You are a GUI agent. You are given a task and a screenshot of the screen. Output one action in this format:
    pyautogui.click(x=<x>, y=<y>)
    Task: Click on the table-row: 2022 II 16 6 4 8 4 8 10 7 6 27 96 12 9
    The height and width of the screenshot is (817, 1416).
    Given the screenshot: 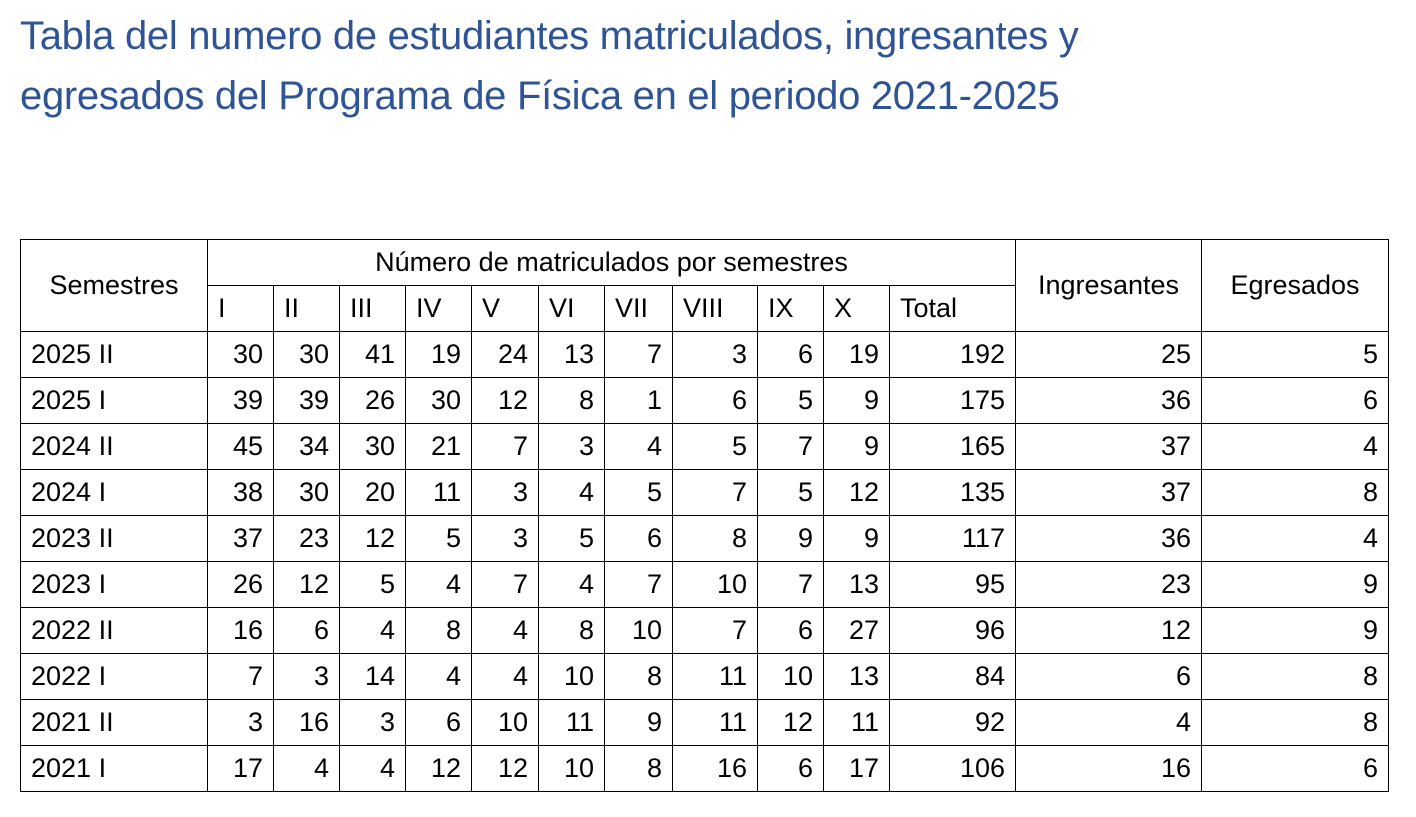 What is the action you would take?
    pyautogui.click(x=704, y=630)
    